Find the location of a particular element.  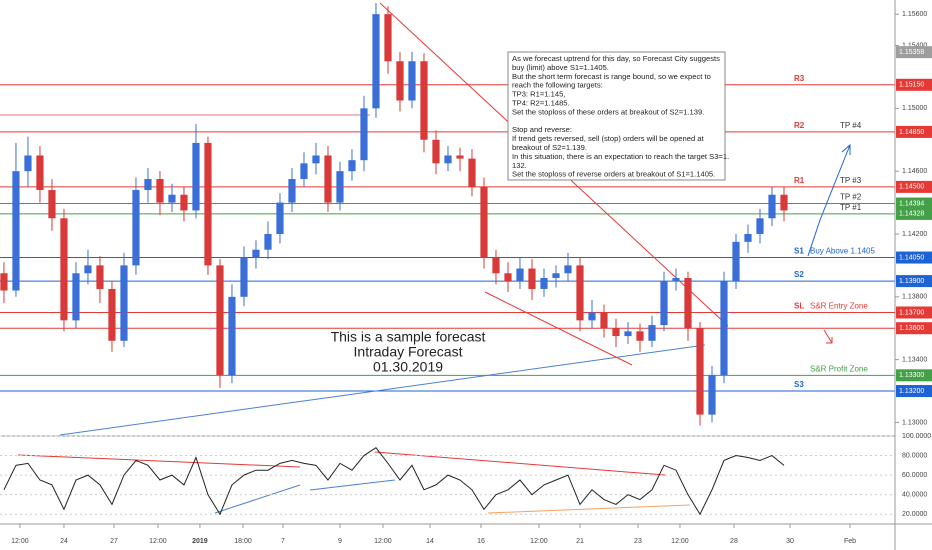

level-tag-label: 1.14500 is located at coordinates (911, 187).